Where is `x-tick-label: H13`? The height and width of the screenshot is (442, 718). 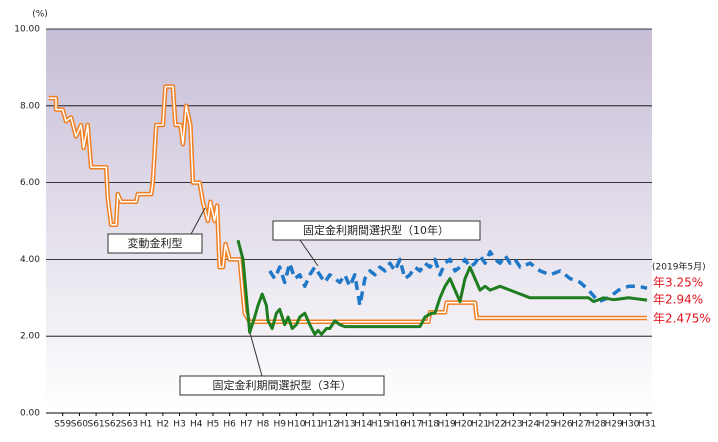 x-tick-label: H13 is located at coordinates (346, 425).